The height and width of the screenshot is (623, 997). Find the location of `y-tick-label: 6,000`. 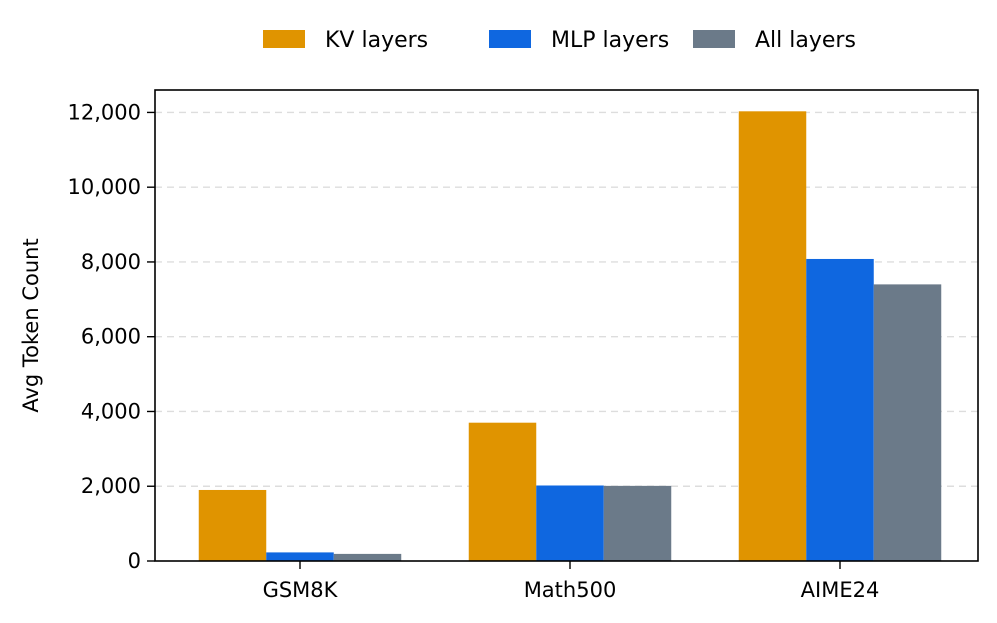

y-tick-label: 6,000 is located at coordinates (111, 337).